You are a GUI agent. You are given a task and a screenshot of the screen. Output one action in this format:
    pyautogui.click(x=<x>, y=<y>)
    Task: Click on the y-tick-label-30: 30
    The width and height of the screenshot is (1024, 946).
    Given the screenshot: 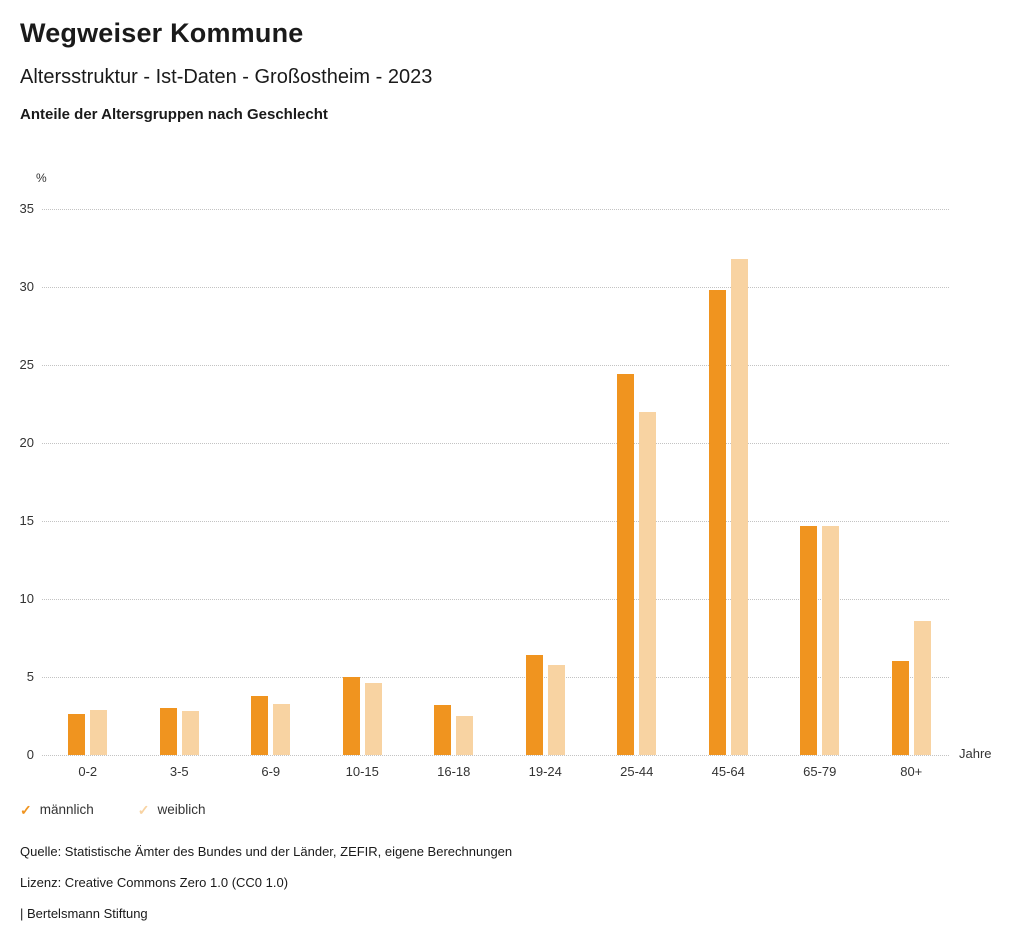 What is the action you would take?
    pyautogui.click(x=26, y=286)
    